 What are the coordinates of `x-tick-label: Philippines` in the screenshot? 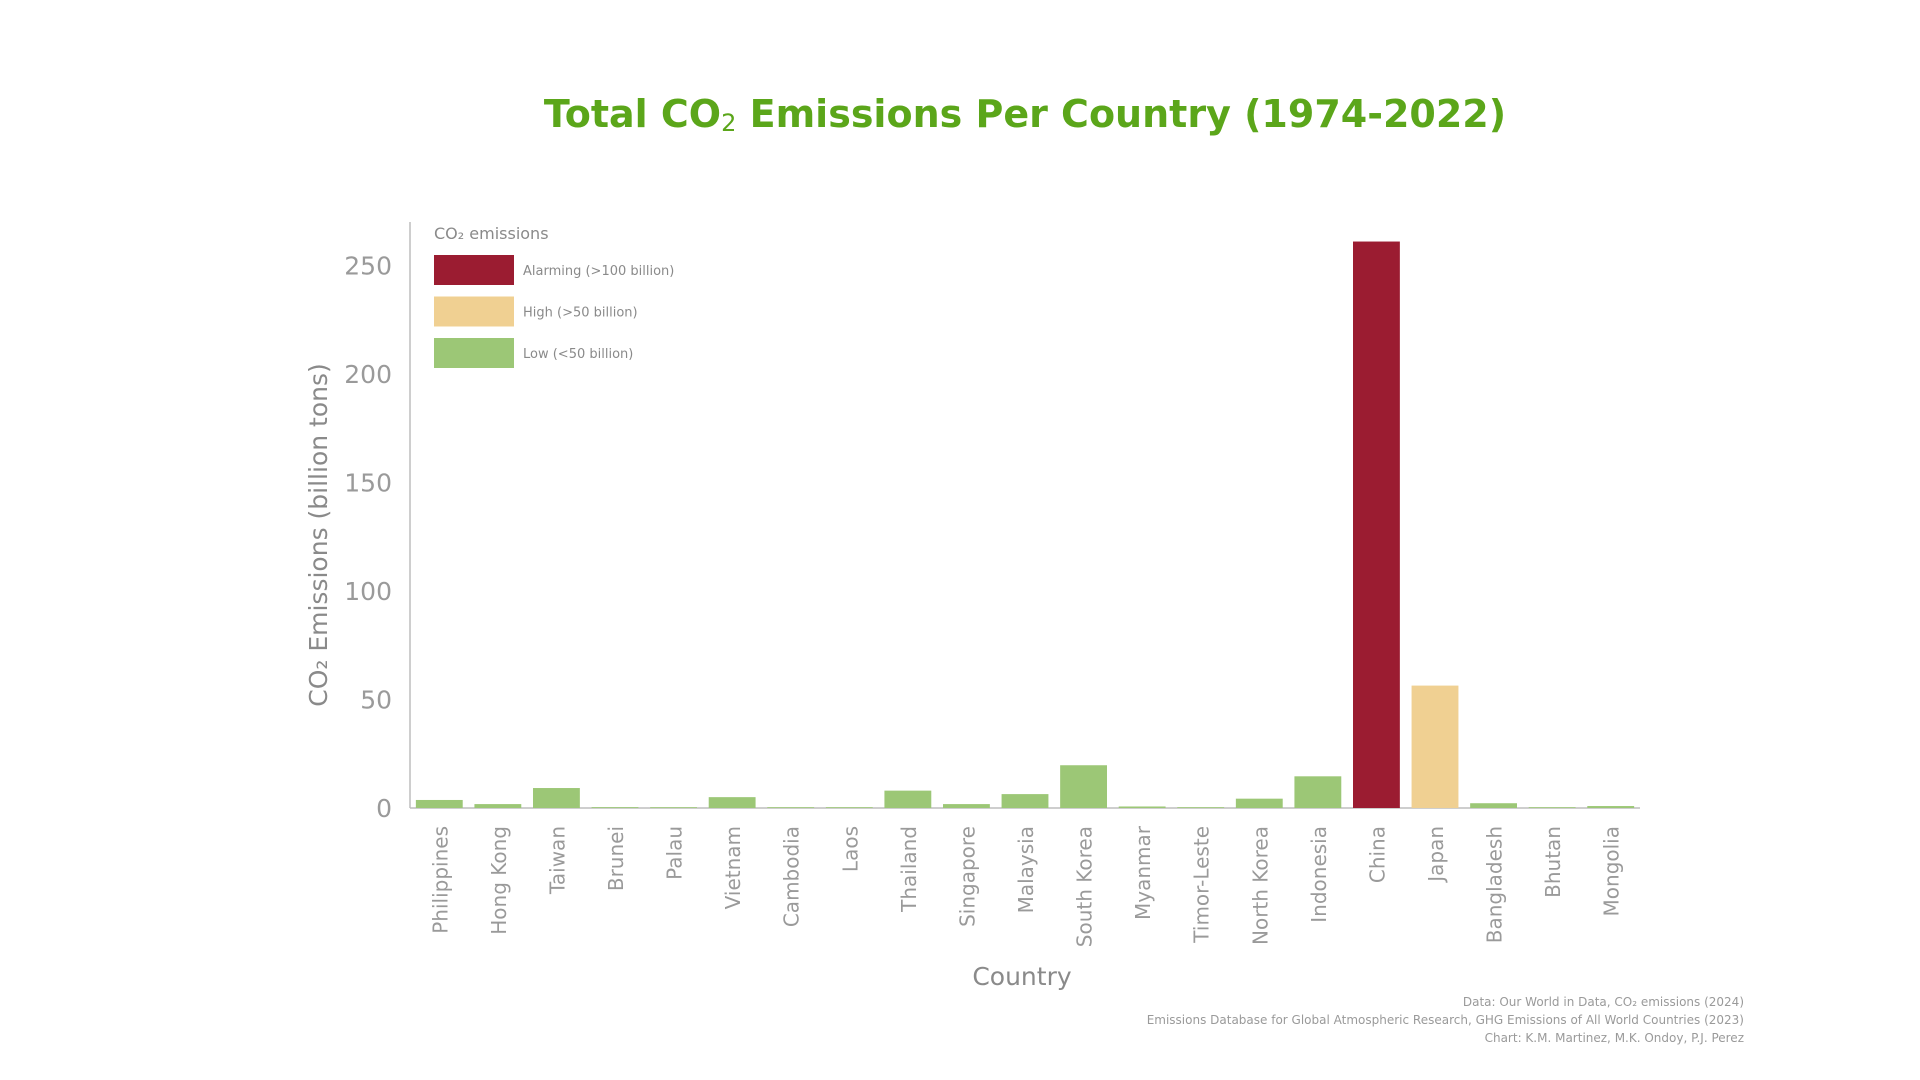 It's located at (440, 880).